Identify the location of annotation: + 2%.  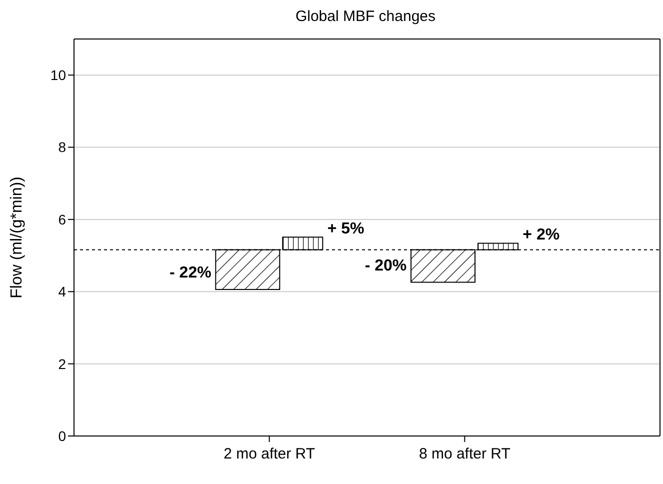
(541, 235).